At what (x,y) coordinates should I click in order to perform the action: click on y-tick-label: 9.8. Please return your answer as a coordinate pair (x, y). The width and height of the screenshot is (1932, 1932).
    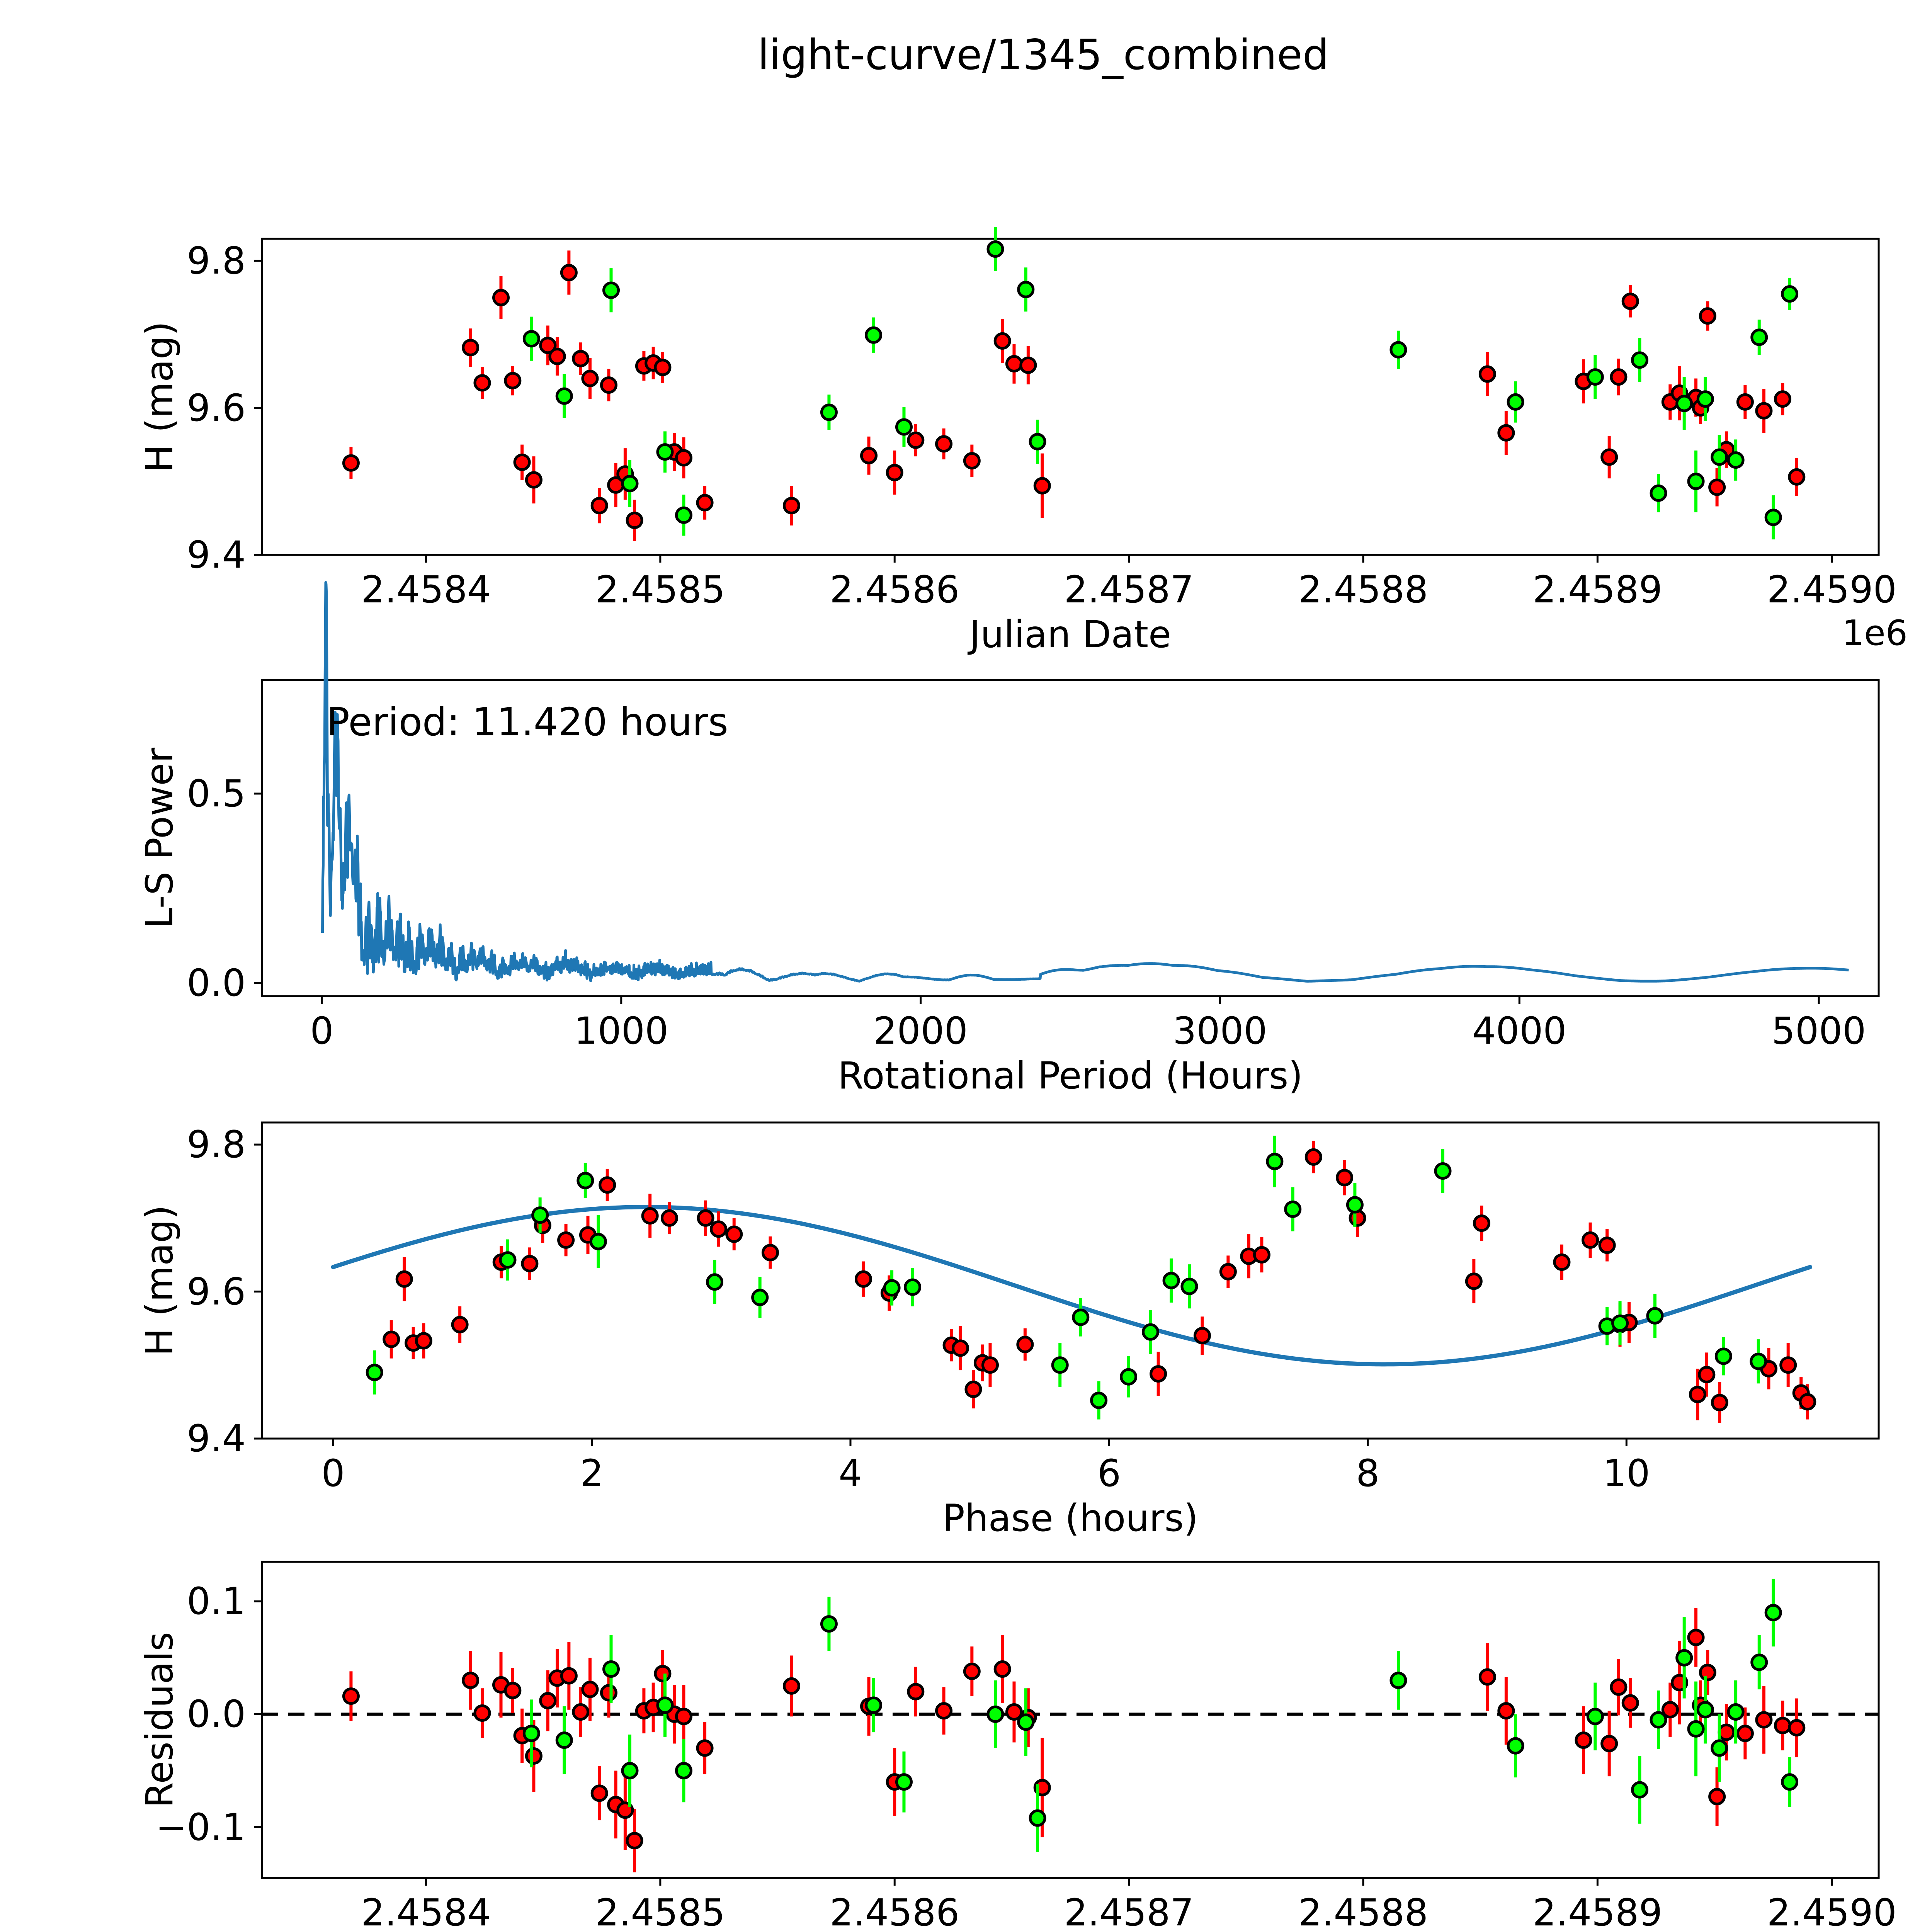
    Looking at the image, I should click on (216, 1145).